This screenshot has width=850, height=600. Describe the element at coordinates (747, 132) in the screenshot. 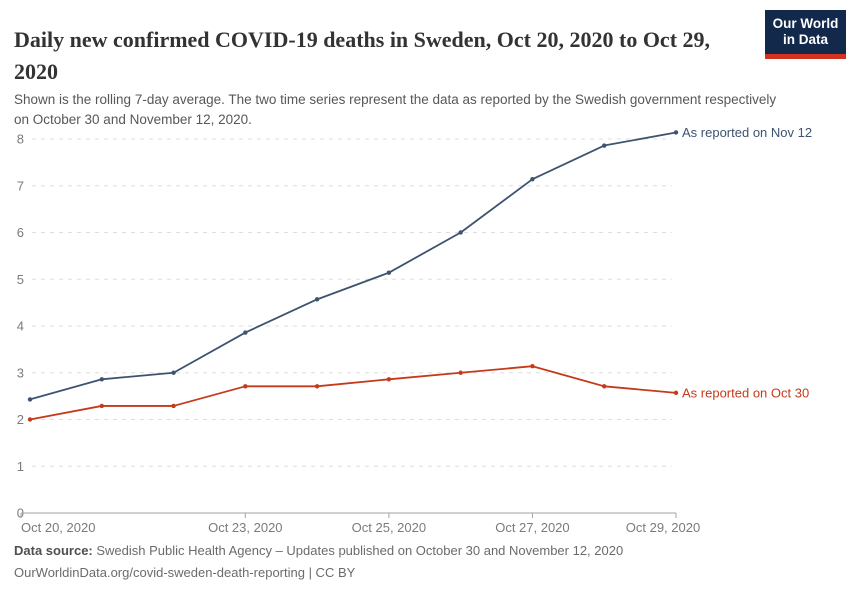

I see `series-end-label-as-reported-on-nov-12: As reported on Nov 12` at that location.